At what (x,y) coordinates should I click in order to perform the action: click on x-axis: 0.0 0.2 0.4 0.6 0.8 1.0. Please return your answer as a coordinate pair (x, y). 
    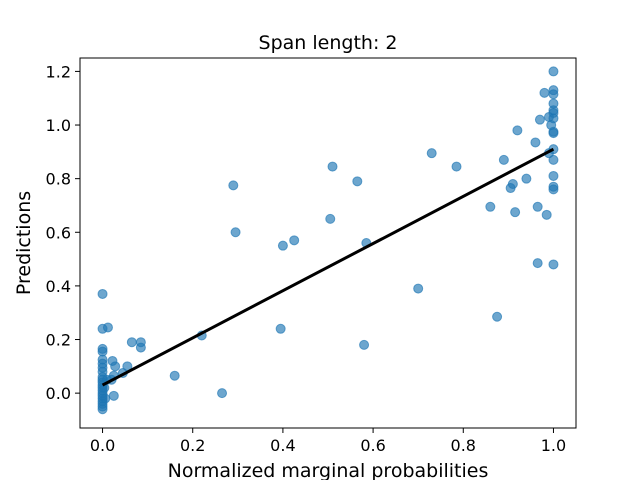
    Looking at the image, I should click on (328, 441).